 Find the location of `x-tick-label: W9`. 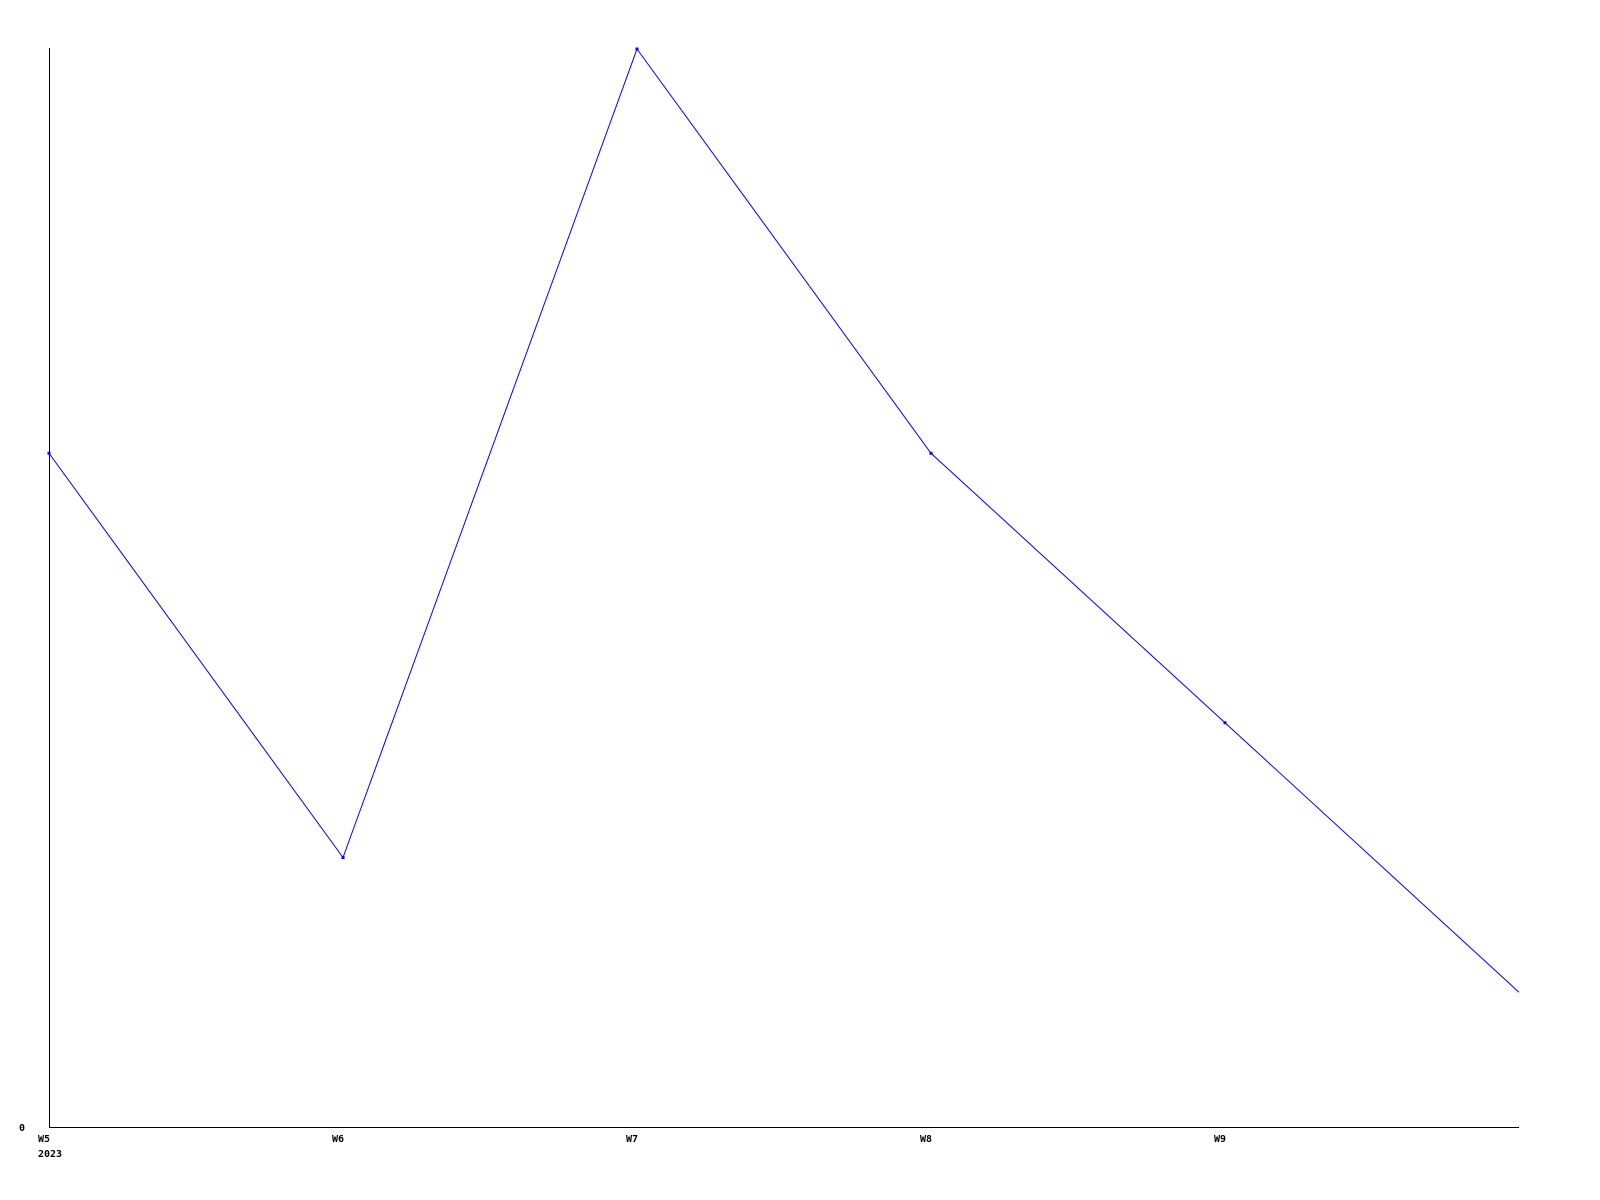

x-tick-label: W9 is located at coordinates (1220, 1139).